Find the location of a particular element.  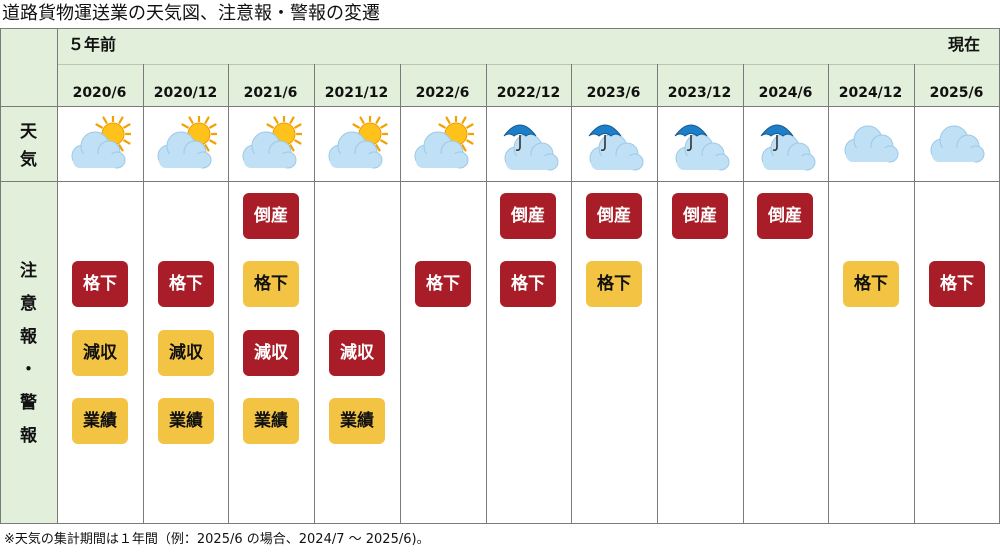

period-label: 2024/6 is located at coordinates (785, 93).